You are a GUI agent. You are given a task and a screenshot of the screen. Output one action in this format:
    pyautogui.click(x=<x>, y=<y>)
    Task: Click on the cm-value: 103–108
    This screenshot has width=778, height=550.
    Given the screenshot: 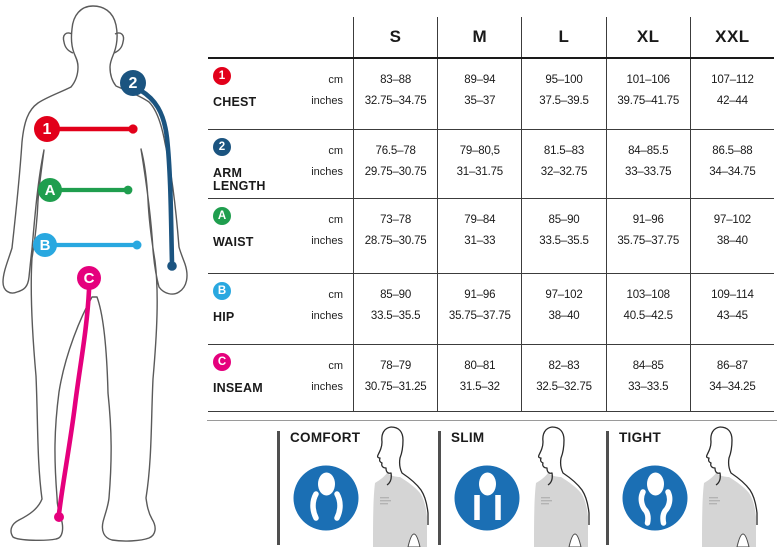 What is the action you would take?
    pyautogui.click(x=648, y=295)
    